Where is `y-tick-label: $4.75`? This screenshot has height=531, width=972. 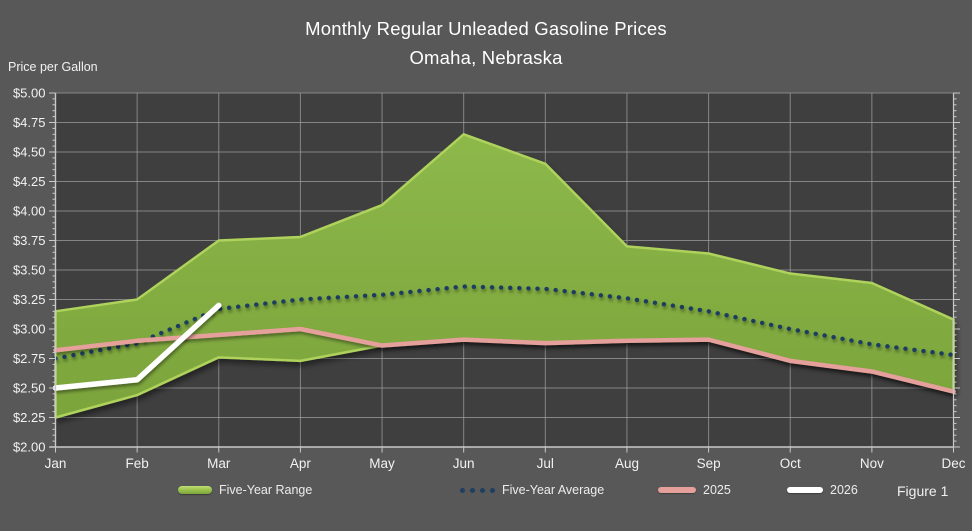 y-tick-label: $4.75 is located at coordinates (29, 122).